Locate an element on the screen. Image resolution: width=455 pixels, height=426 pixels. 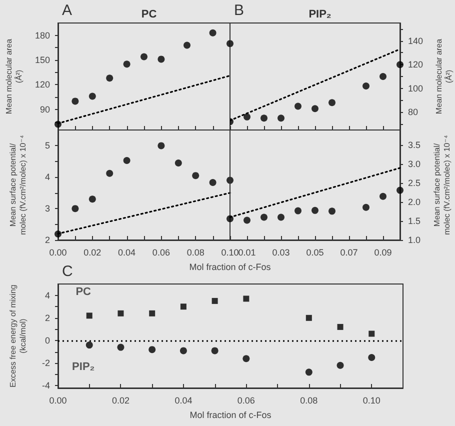
y2-tick-label: 3.5 is located at coordinates (414, 145).